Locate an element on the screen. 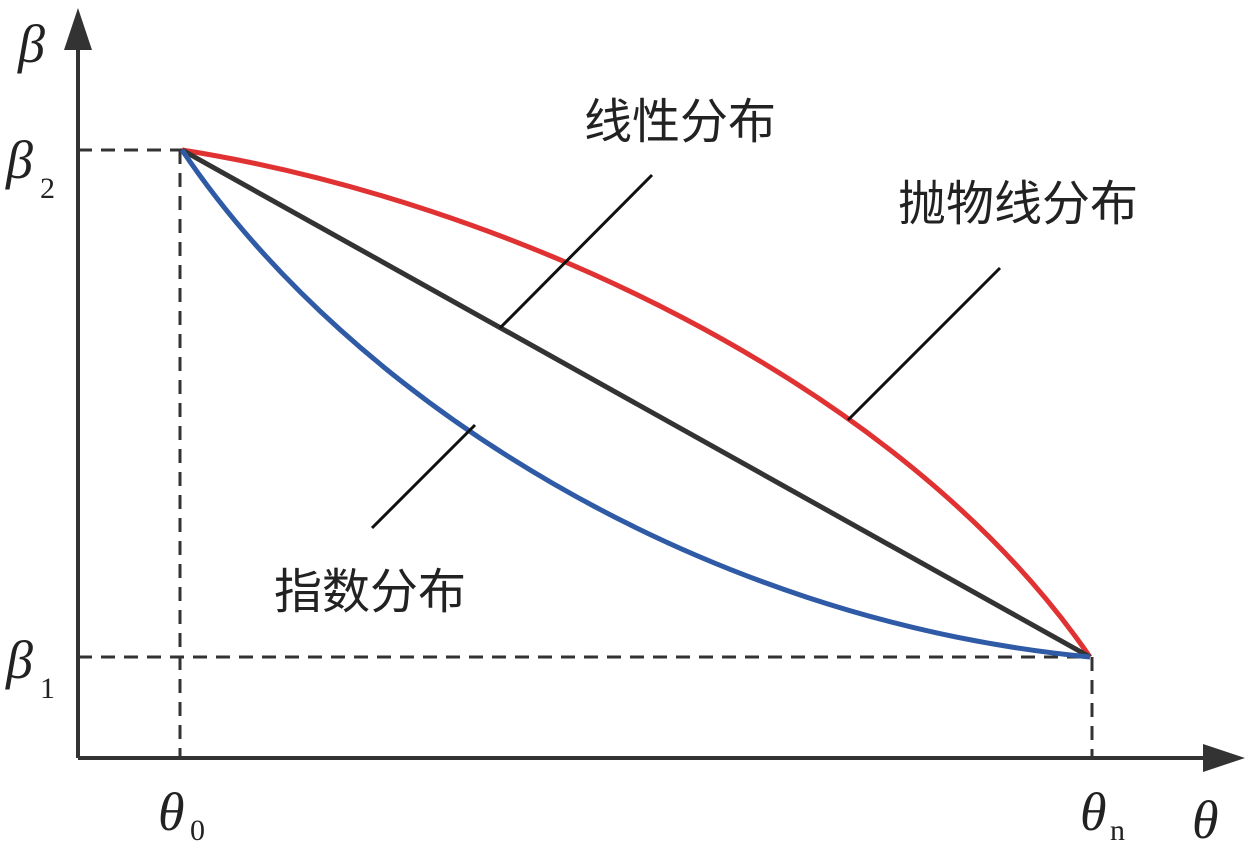 Image resolution: width=1248 pixels, height=843 pixels. linear-label: 线性分布 is located at coordinates (680, 122).